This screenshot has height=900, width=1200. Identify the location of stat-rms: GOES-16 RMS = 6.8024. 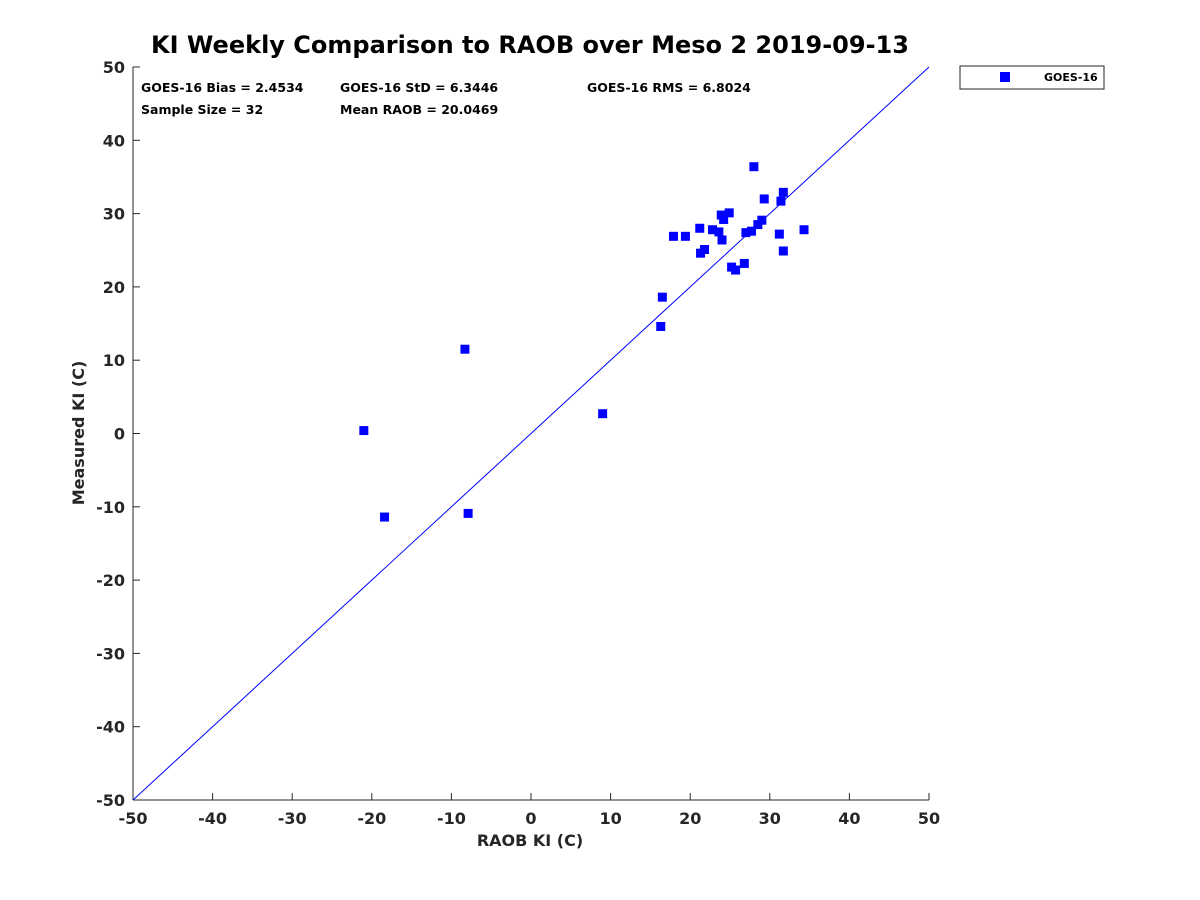
(669, 87).